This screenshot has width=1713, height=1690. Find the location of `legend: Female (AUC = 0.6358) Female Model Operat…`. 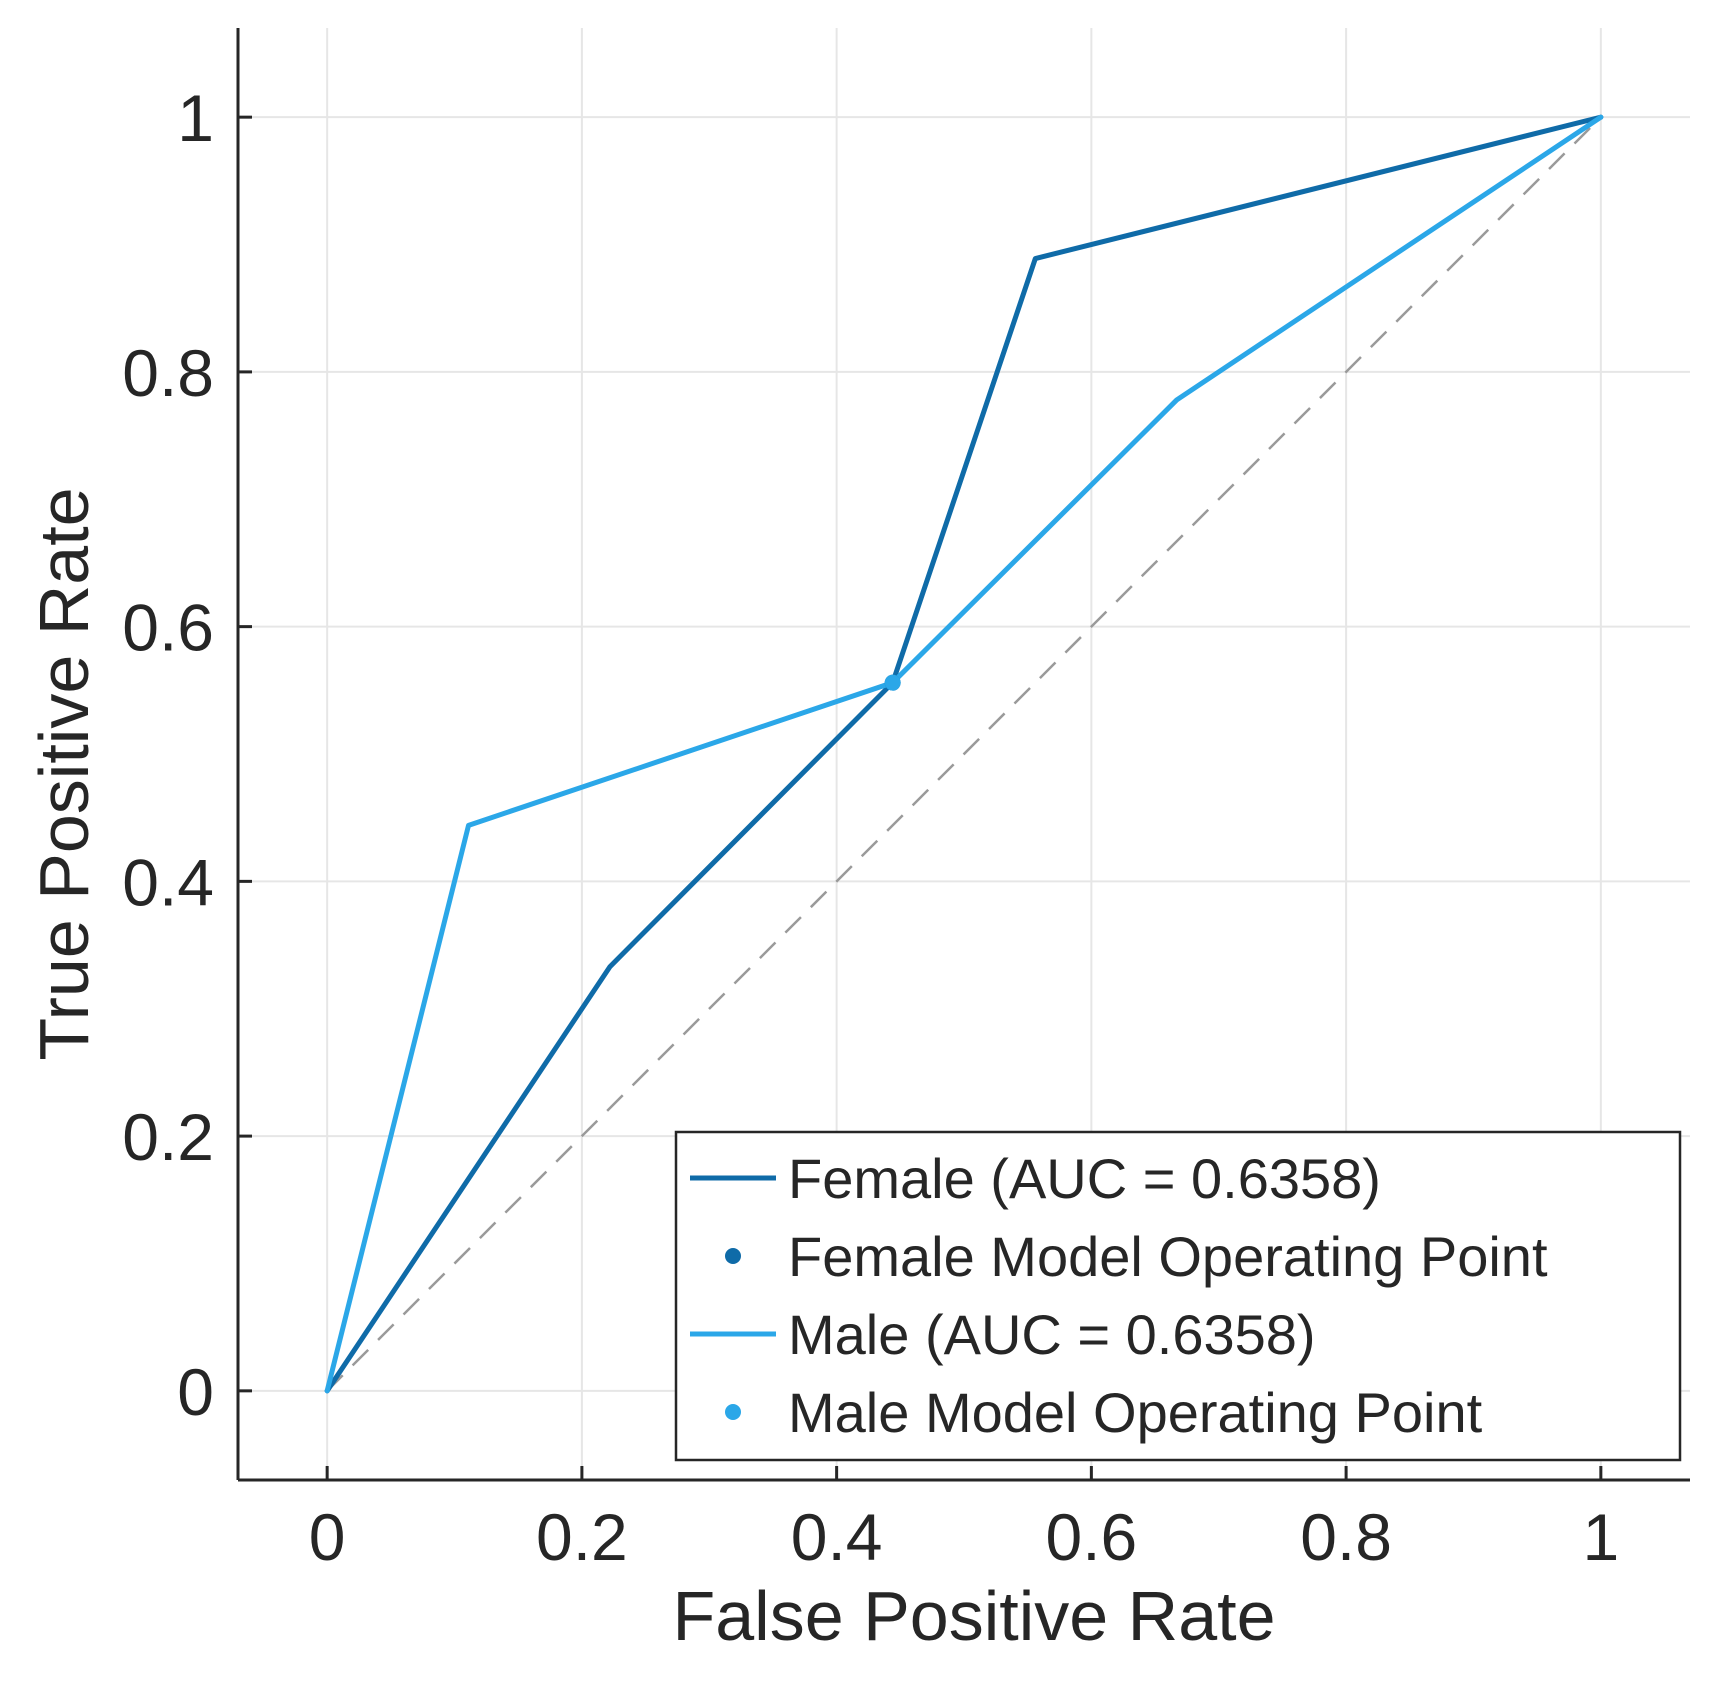

legend: Female (AUC = 0.6358) Female Model Operat… is located at coordinates (1178, 1296).